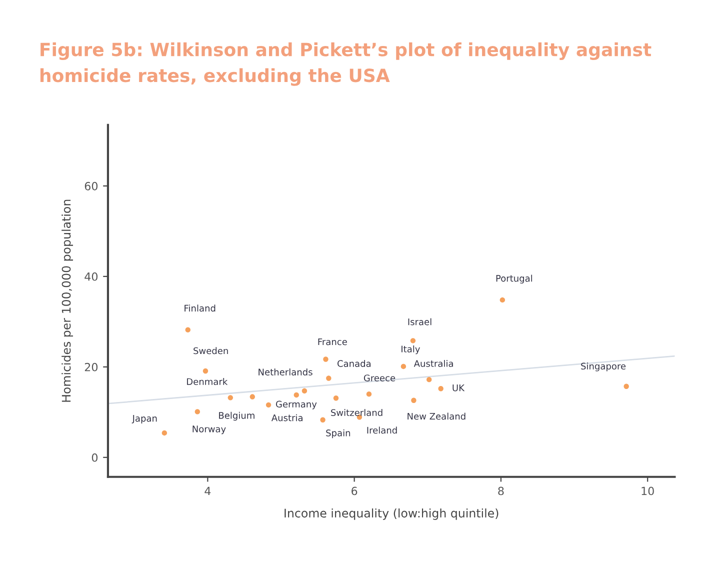  I want to click on annotation: France, so click(332, 342).